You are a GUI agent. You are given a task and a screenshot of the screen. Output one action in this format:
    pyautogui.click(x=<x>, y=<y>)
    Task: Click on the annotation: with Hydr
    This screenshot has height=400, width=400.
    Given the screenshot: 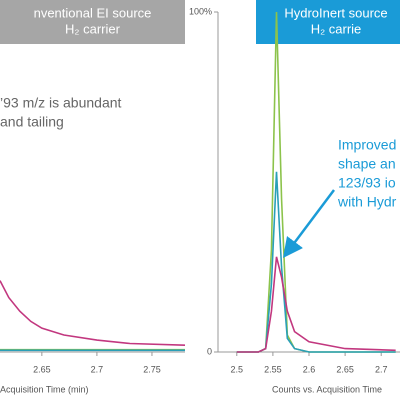 What is the action you would take?
    pyautogui.click(x=367, y=202)
    